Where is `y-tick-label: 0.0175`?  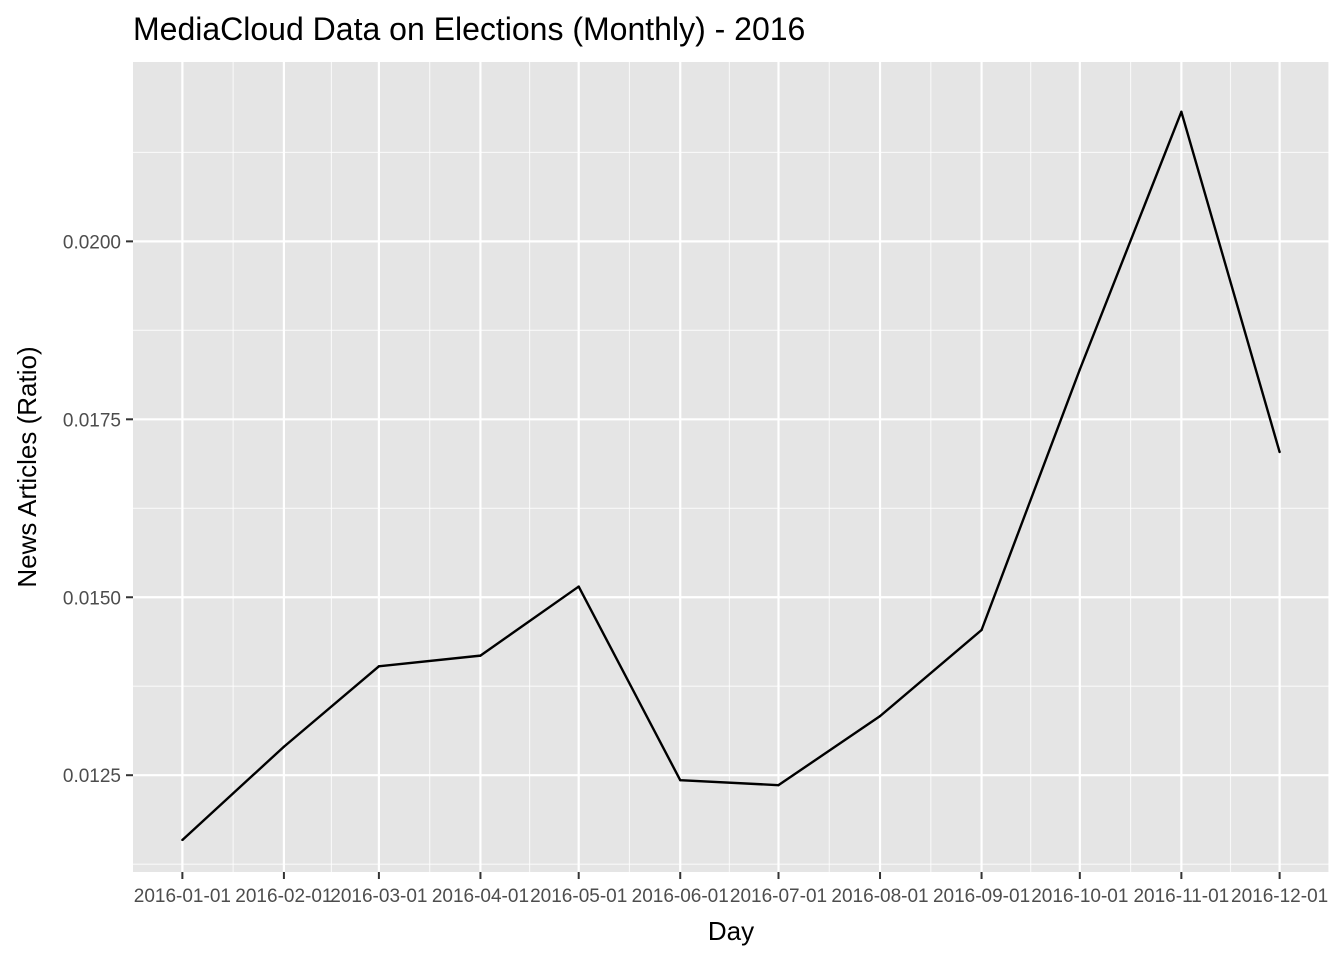 y-tick-label: 0.0175 is located at coordinates (92, 420).